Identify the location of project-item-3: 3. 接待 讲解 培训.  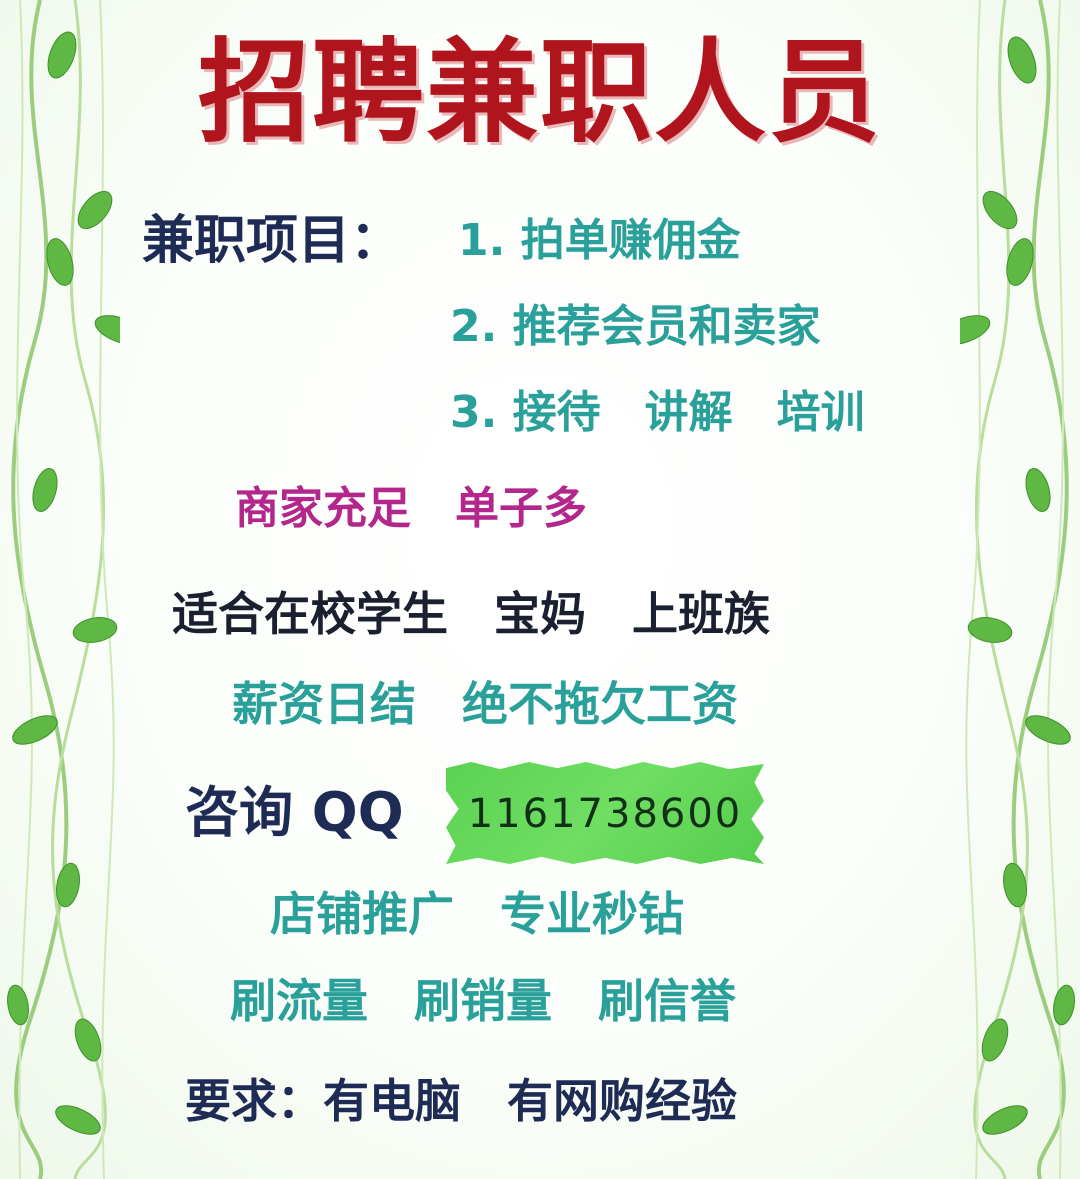
(657, 412).